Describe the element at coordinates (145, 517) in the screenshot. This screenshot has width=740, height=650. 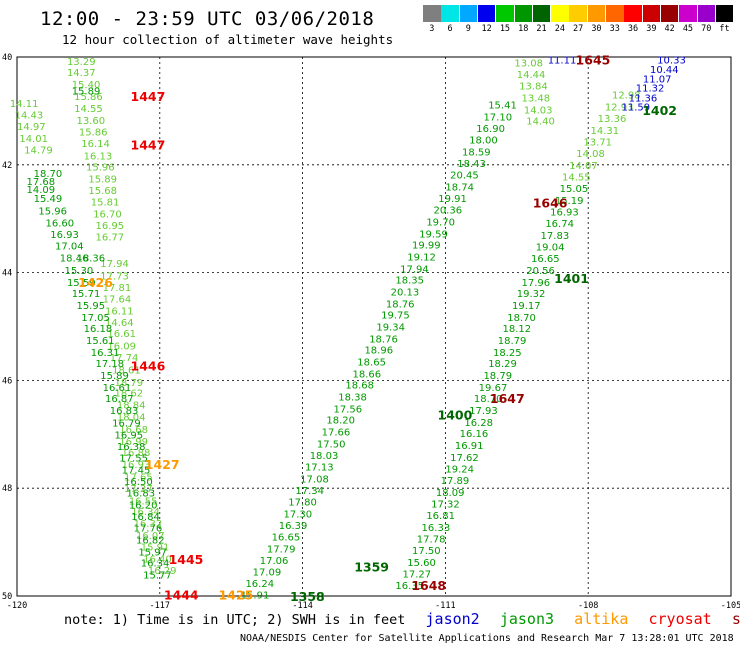
I see `wave-height-label: 16.84` at that location.